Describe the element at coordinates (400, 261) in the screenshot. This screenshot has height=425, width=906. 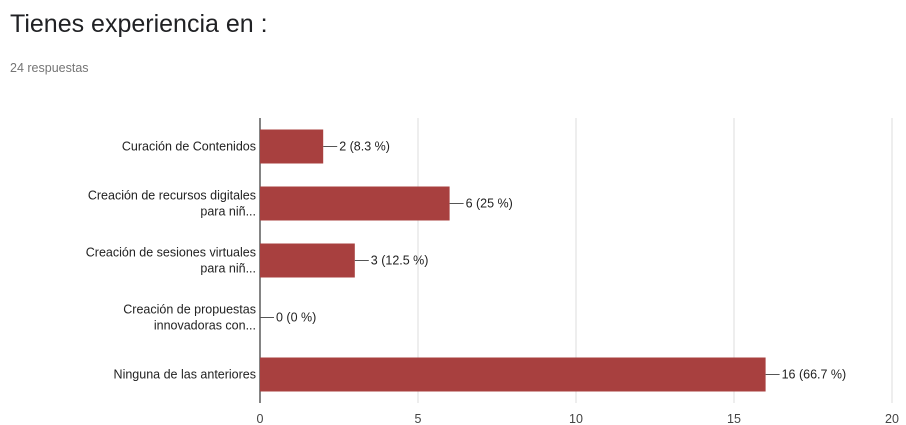
I see `data-label: 3 (12.5 %)` at that location.